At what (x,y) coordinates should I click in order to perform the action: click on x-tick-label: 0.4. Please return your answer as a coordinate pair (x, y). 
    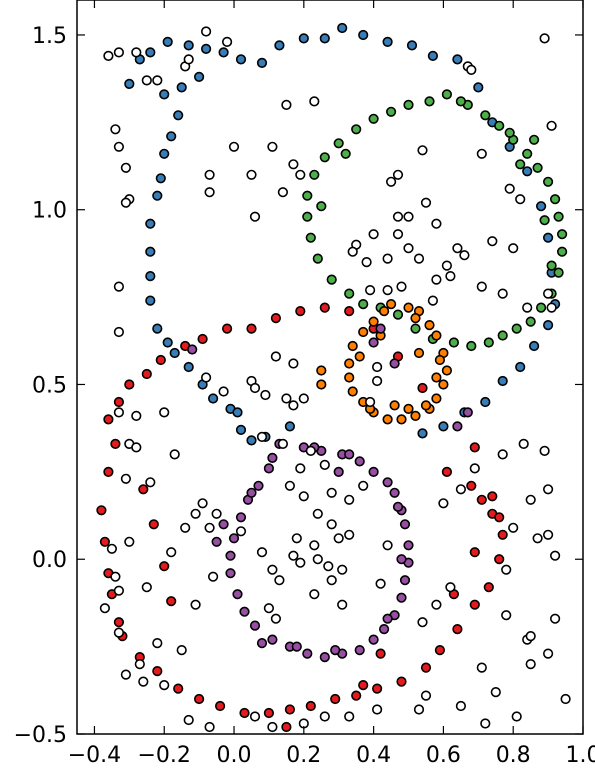
    Looking at the image, I should click on (373, 755).